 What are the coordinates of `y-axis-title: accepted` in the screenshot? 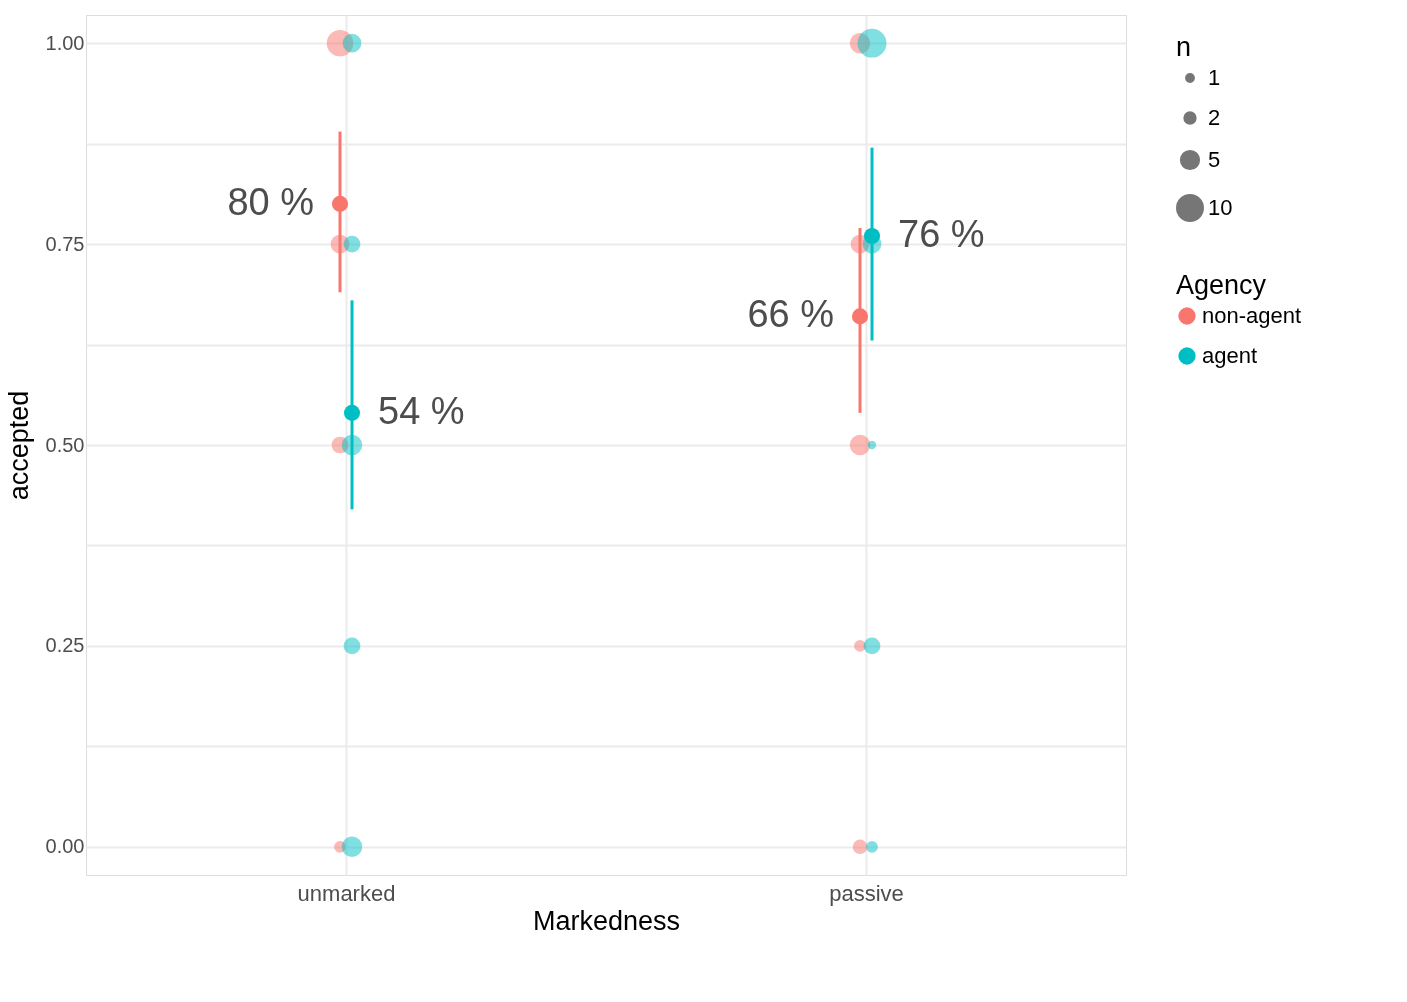 It's located at (18, 445).